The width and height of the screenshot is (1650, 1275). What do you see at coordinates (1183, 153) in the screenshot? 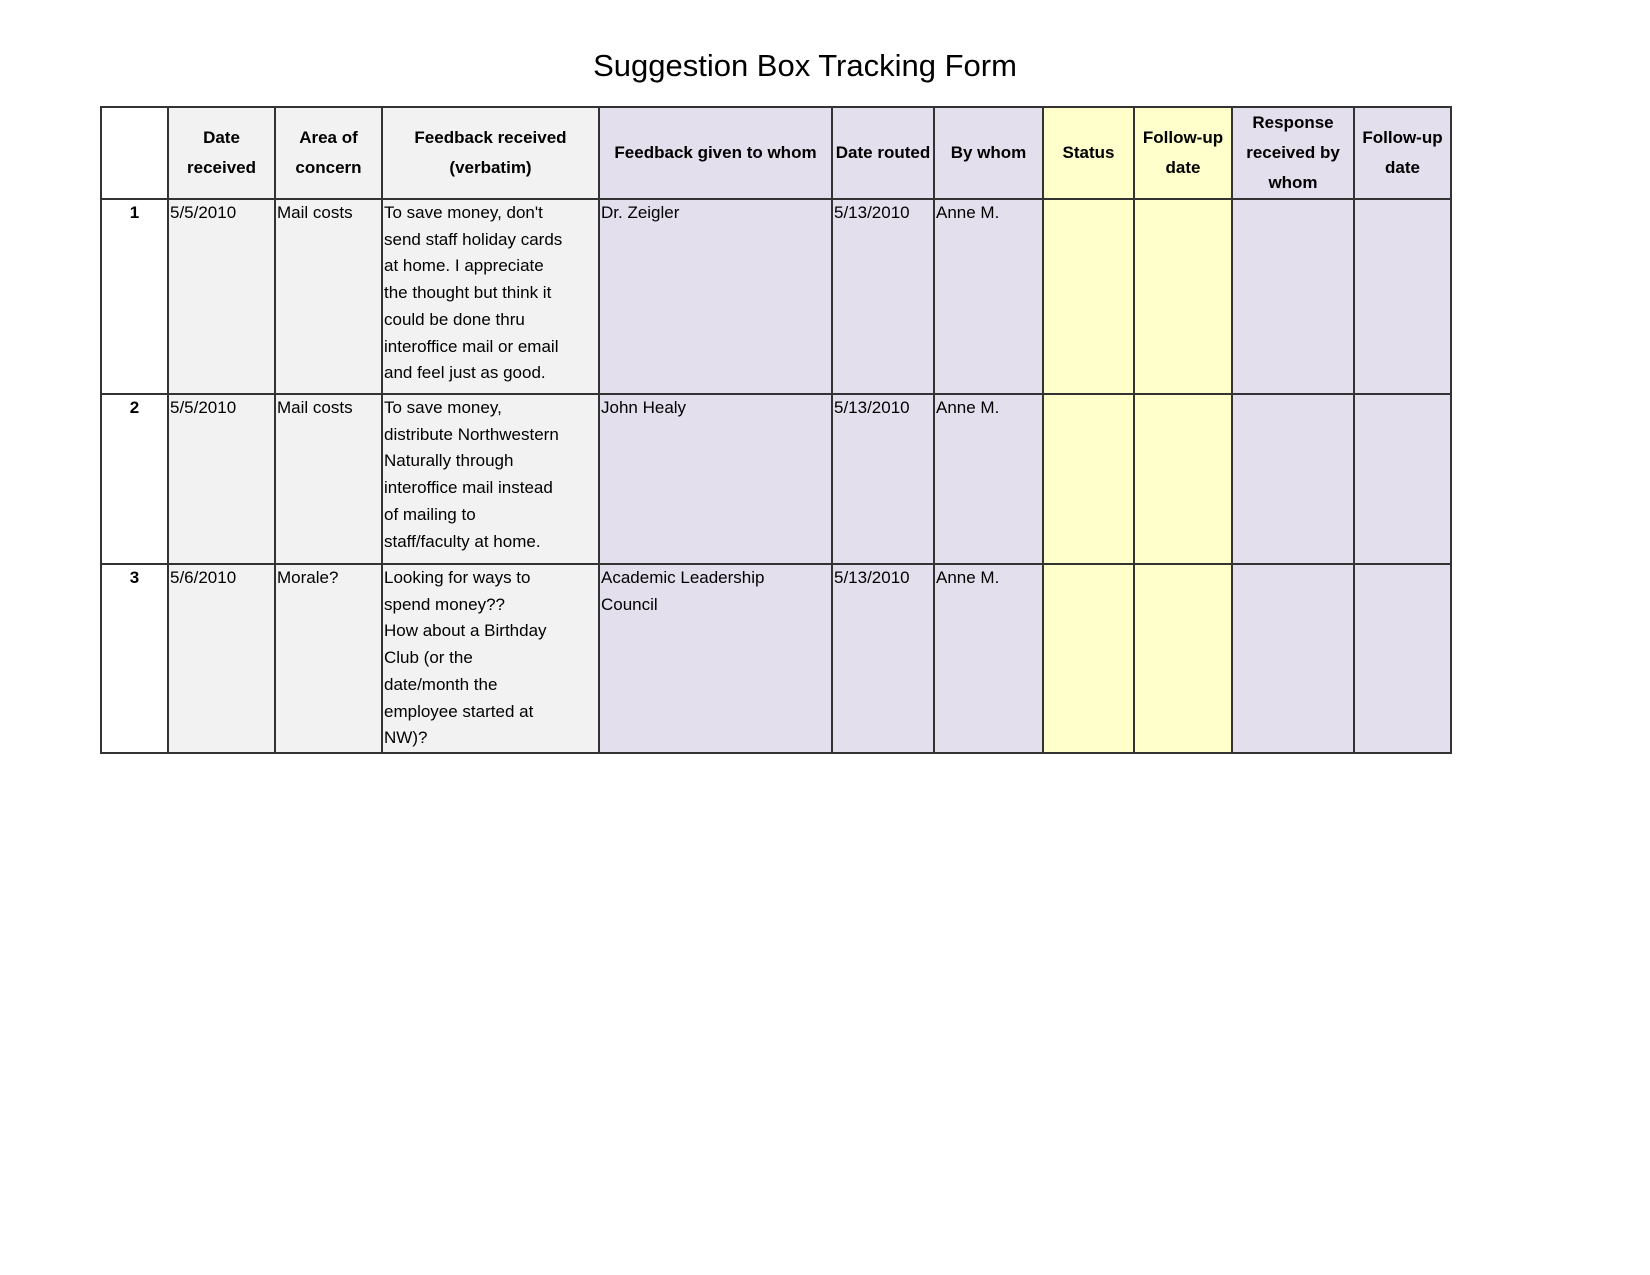
I see `header-follow-up-date: Follow-up date` at bounding box center [1183, 153].